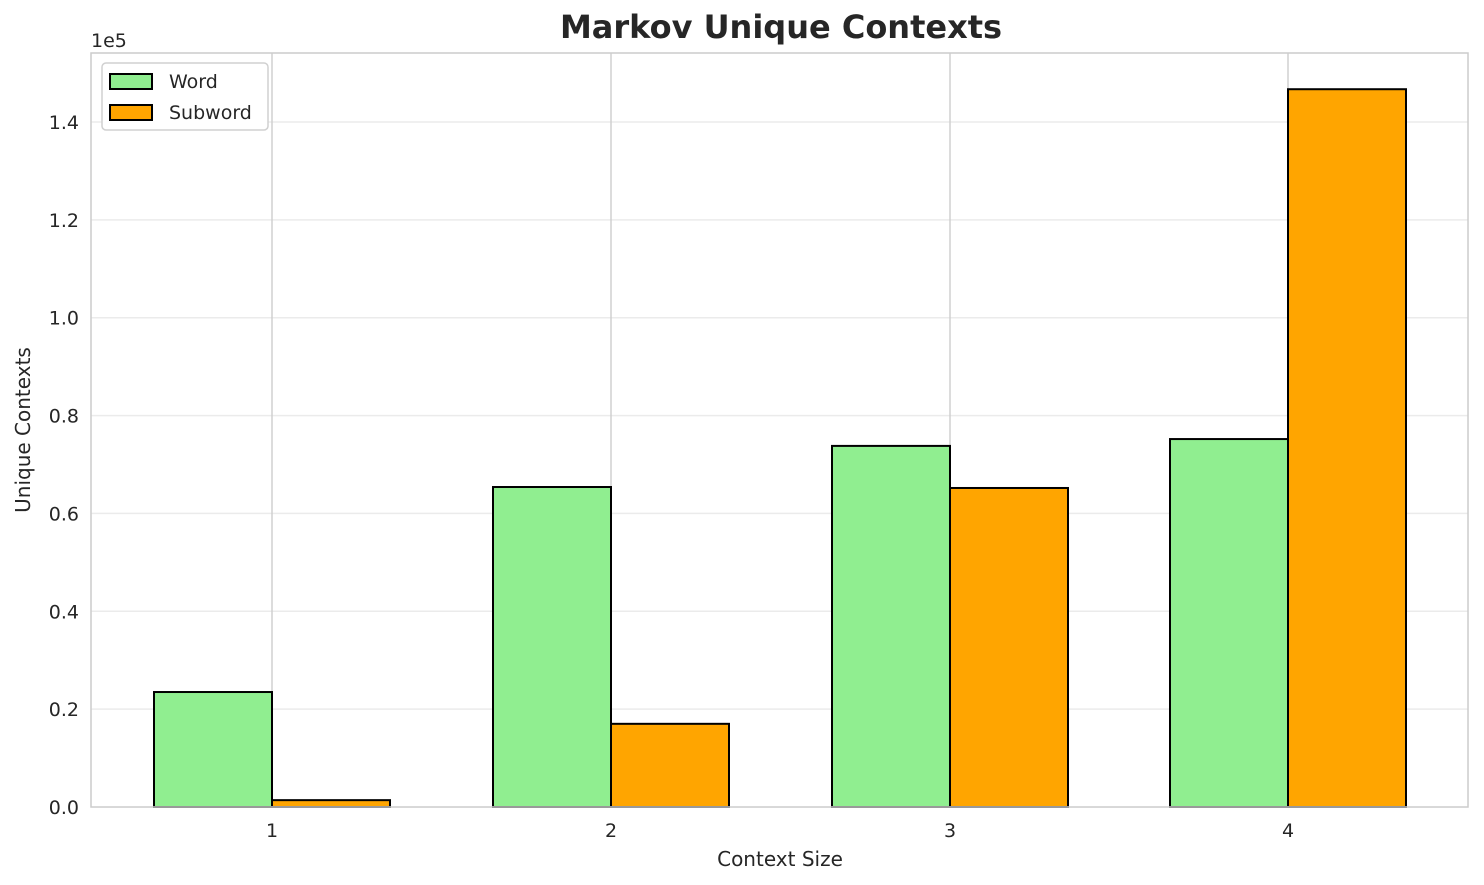 The height and width of the screenshot is (885, 1484). What do you see at coordinates (131, 81) in the screenshot?
I see `legend-swatch-word` at bounding box center [131, 81].